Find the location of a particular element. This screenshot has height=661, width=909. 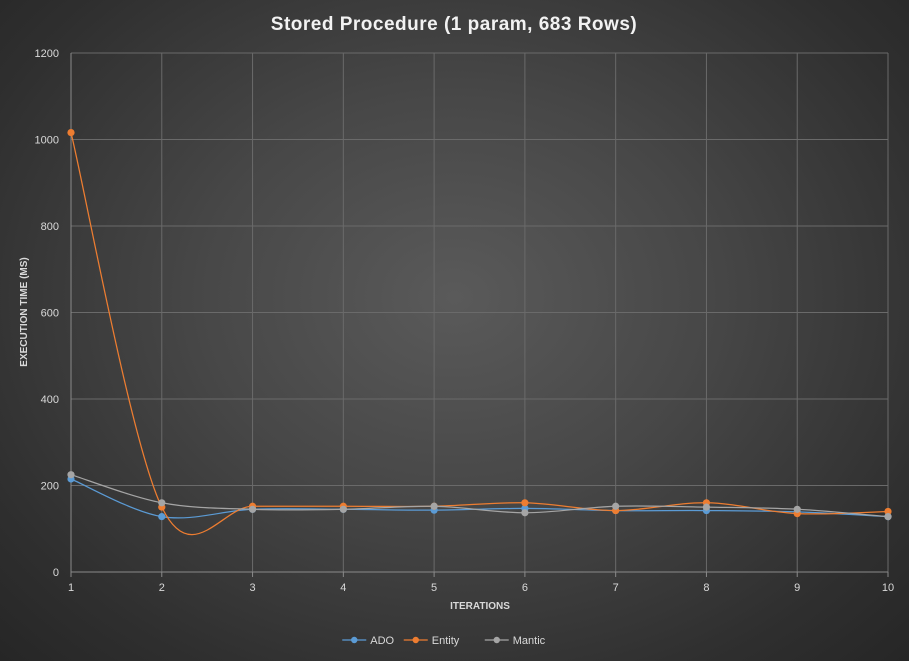

series-ado is located at coordinates (479, 498).